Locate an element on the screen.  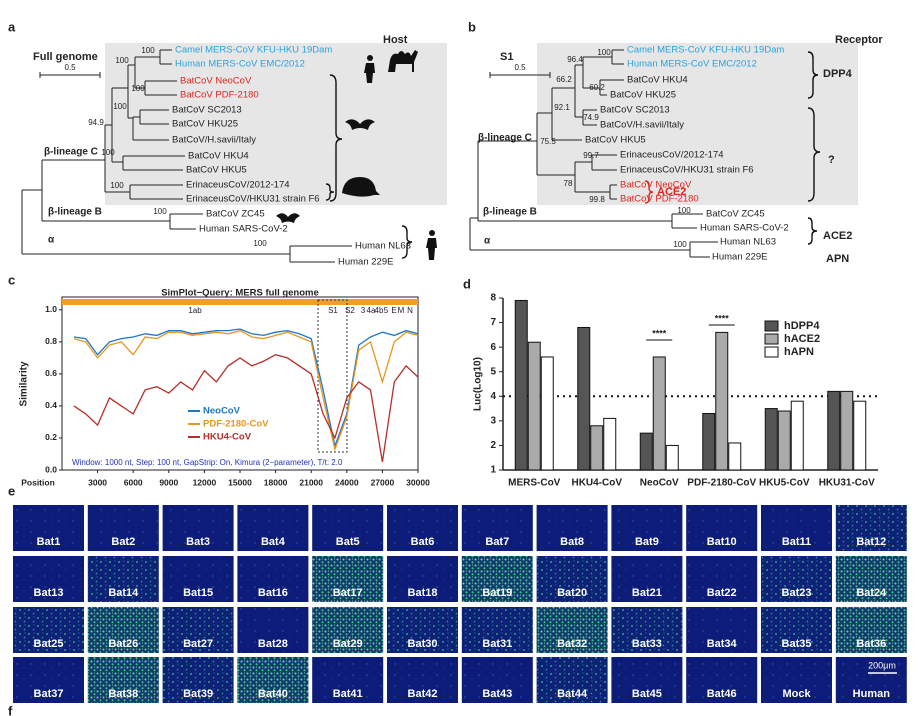
tile-label: Bat34 is located at coordinates (722, 644).